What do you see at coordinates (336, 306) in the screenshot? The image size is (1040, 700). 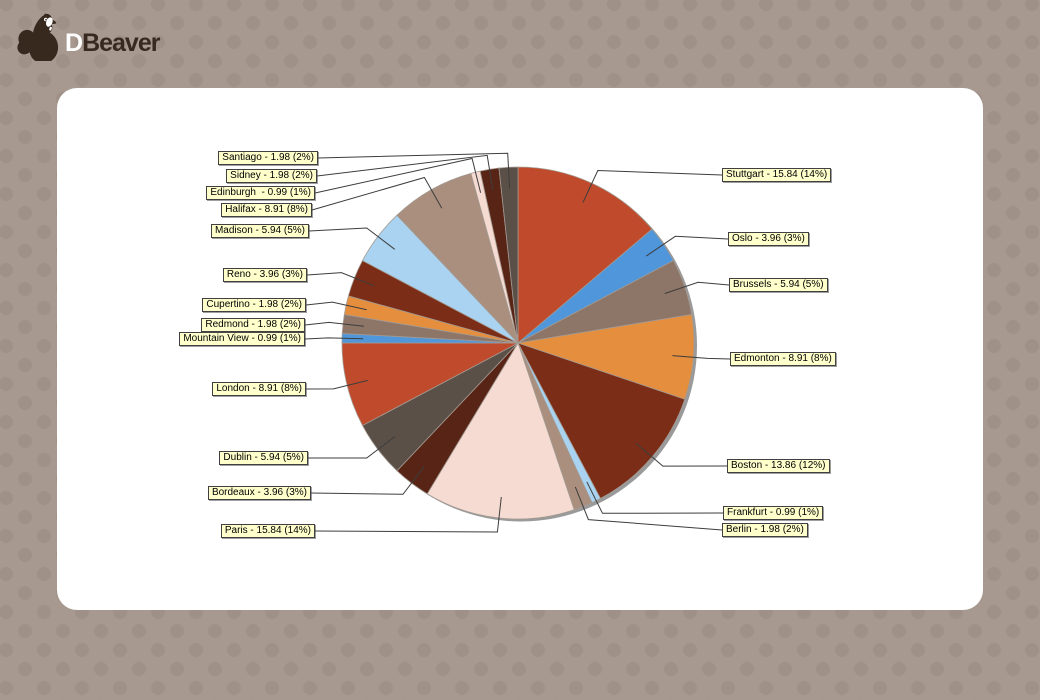 I see `leader-line-cupertino` at bounding box center [336, 306].